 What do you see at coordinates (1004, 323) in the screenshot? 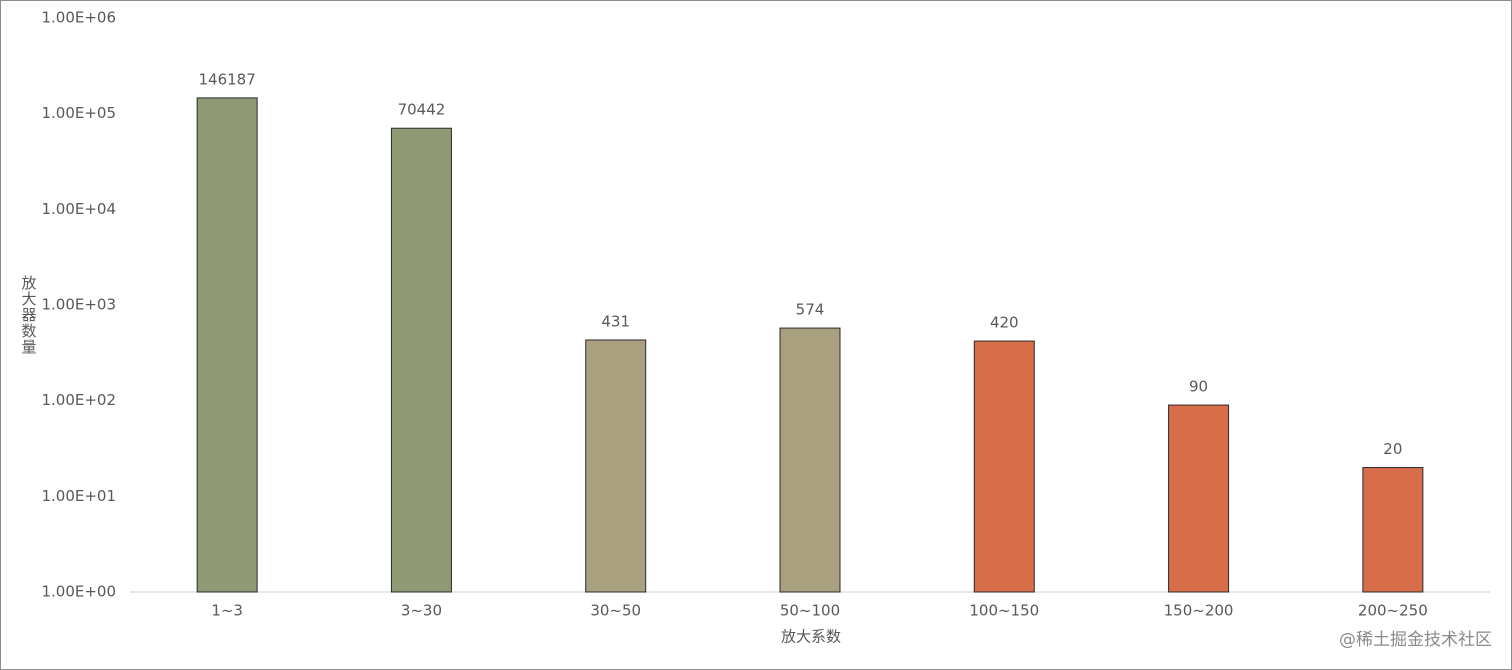
I see `data-label: 420` at bounding box center [1004, 323].